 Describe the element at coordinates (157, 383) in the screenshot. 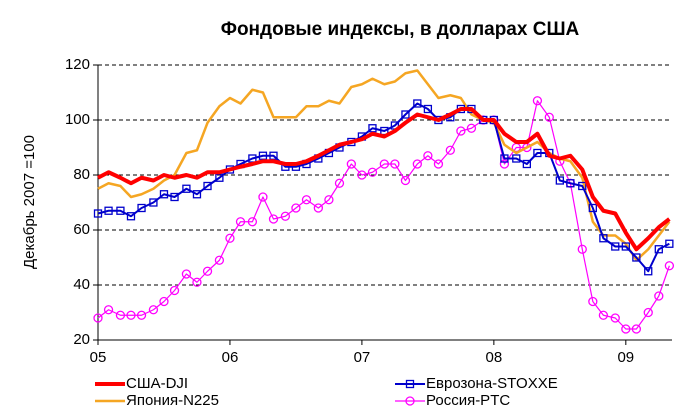

I see `legend-label: США-DJI` at that location.